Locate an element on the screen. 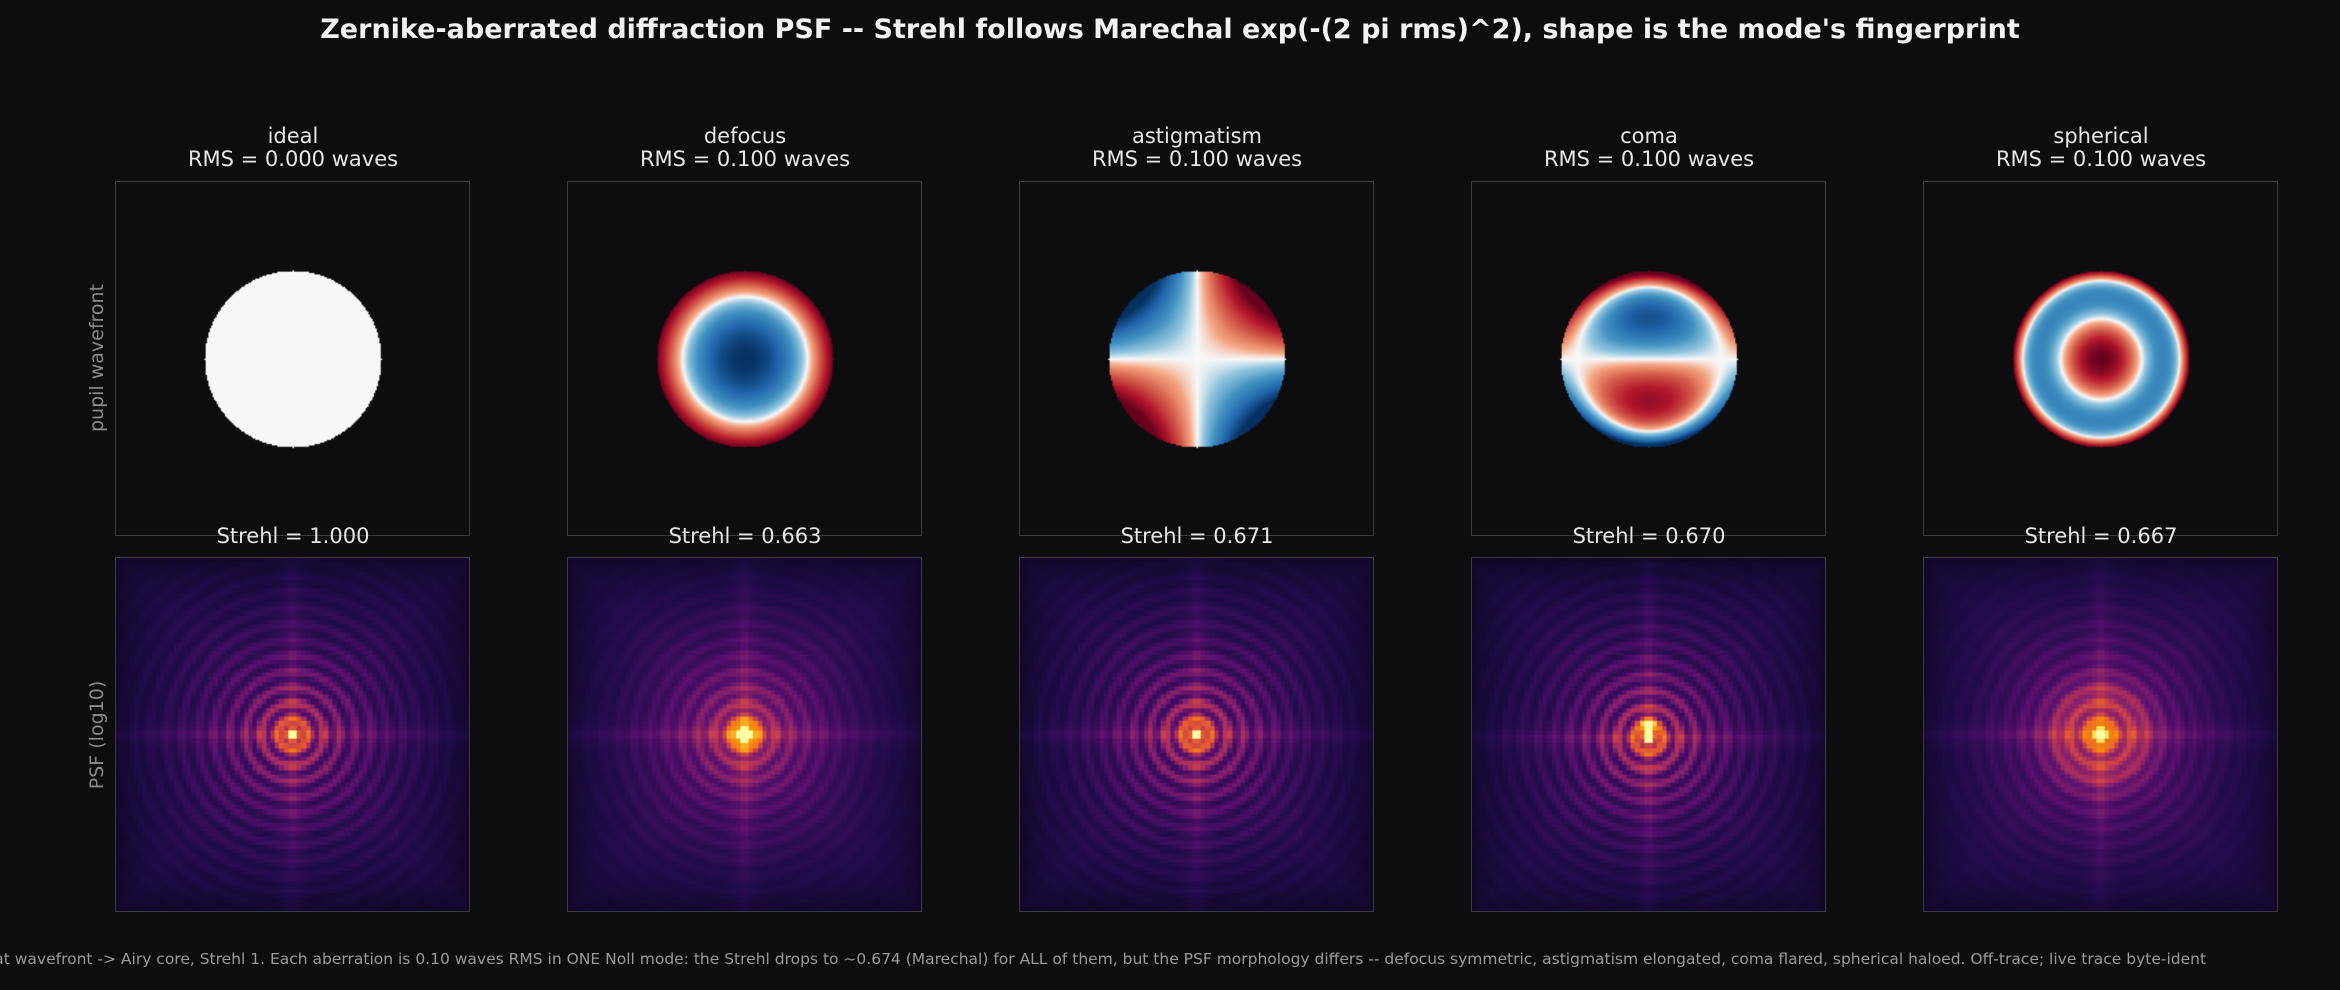  column-title-astigmatism: astigmatism RMS = 0.100 waves is located at coordinates (1197, 148).